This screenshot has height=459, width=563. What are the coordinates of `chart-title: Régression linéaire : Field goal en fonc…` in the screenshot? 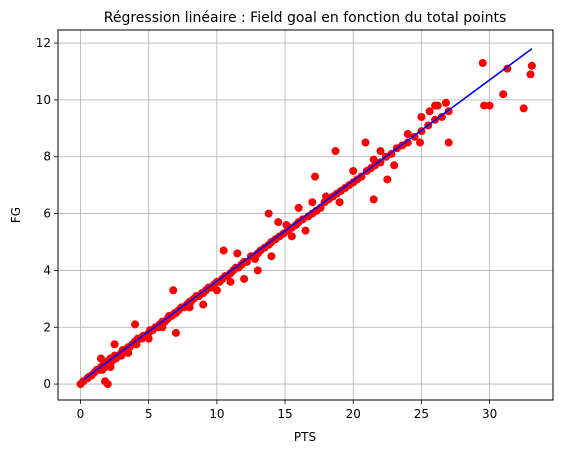 It's located at (305, 18).